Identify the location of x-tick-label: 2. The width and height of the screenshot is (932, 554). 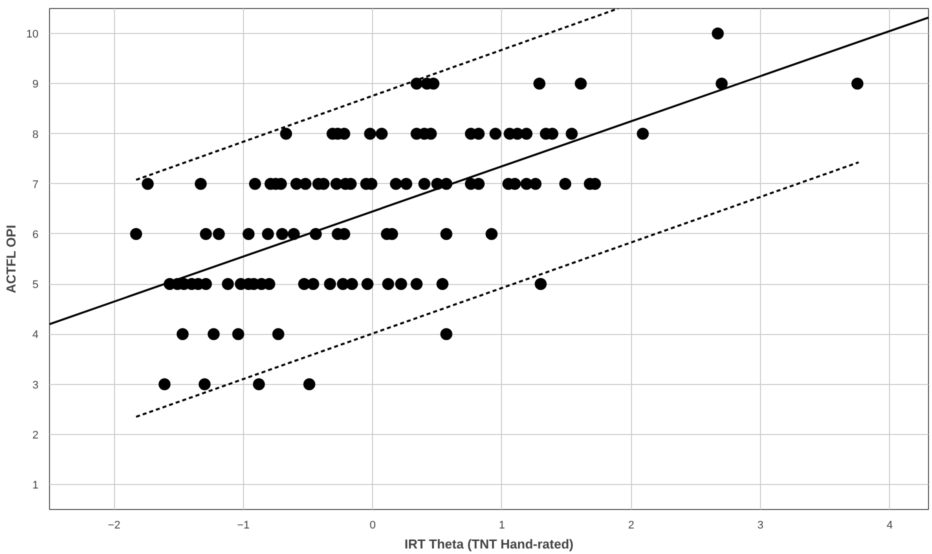
(631, 526).